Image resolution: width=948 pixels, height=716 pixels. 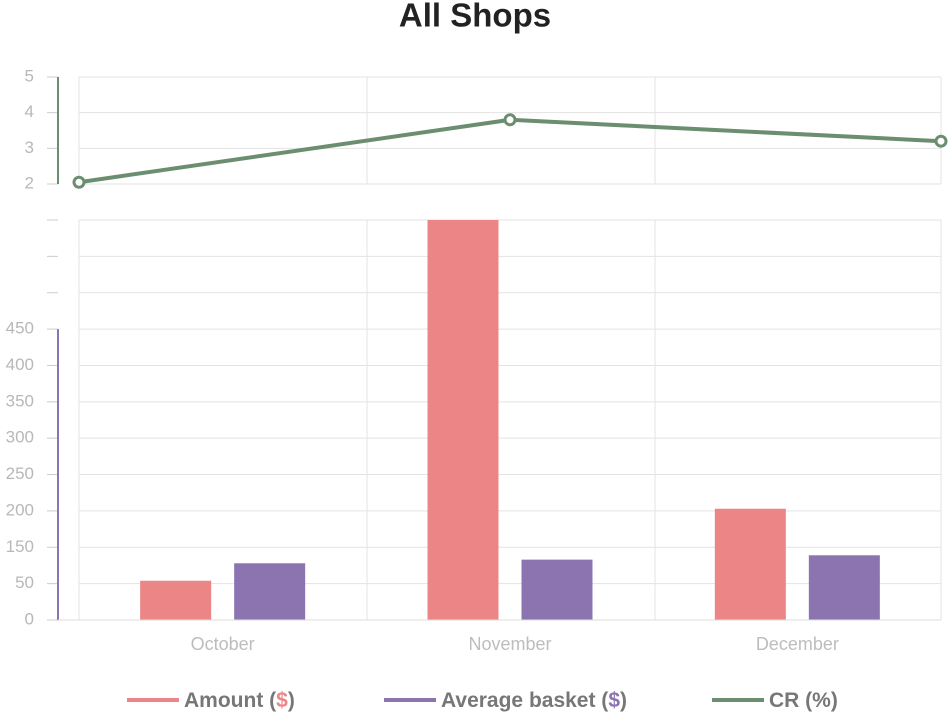 What do you see at coordinates (510, 151) in the screenshot?
I see `line` at bounding box center [510, 151].